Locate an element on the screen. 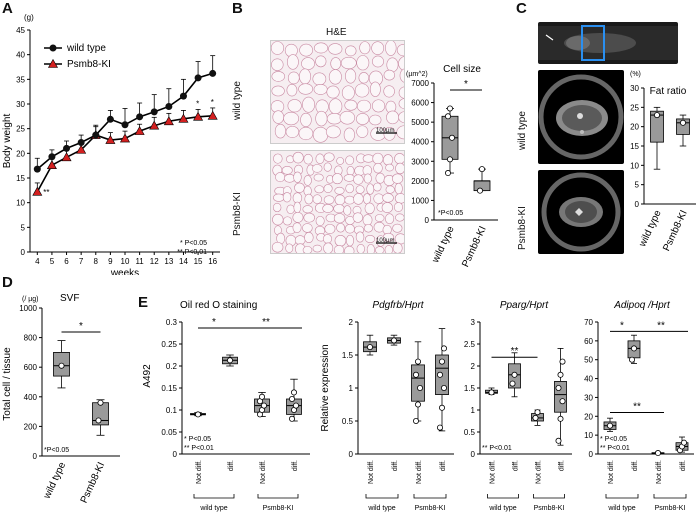  row-label-wild-type-c: wild type is located at coordinates (522, 130).